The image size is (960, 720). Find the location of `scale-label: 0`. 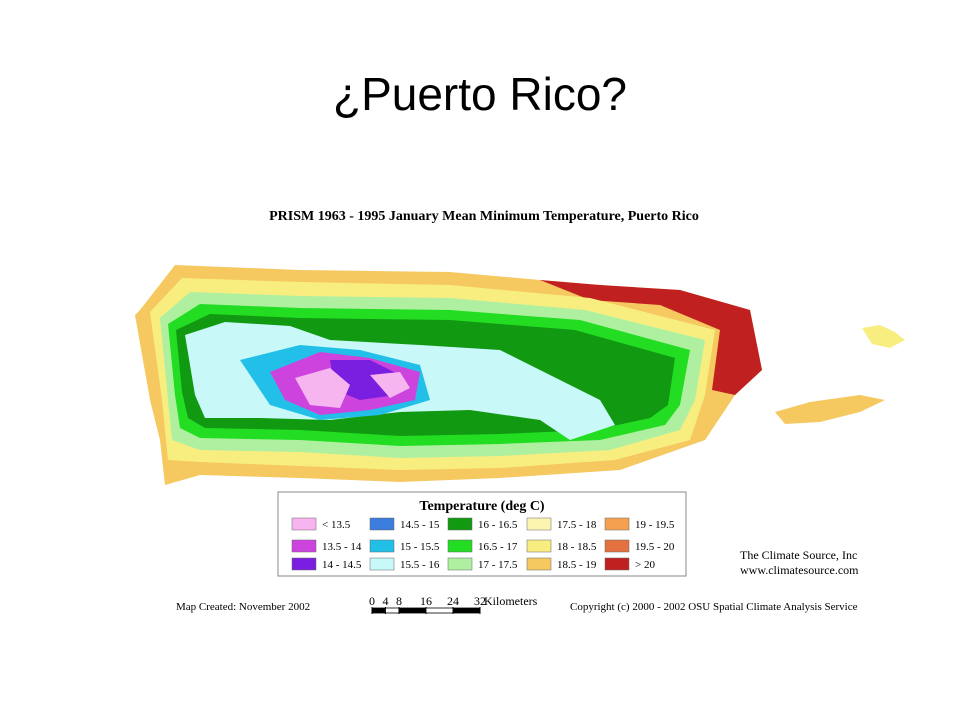

scale-label: 0 is located at coordinates (372, 601).